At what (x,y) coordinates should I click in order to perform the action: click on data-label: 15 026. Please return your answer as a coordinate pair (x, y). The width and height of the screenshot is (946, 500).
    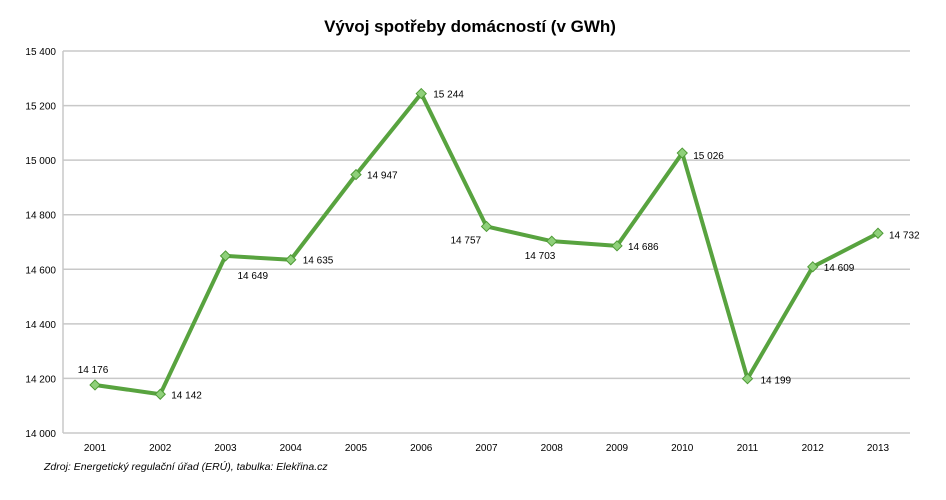
    Looking at the image, I should click on (708, 156).